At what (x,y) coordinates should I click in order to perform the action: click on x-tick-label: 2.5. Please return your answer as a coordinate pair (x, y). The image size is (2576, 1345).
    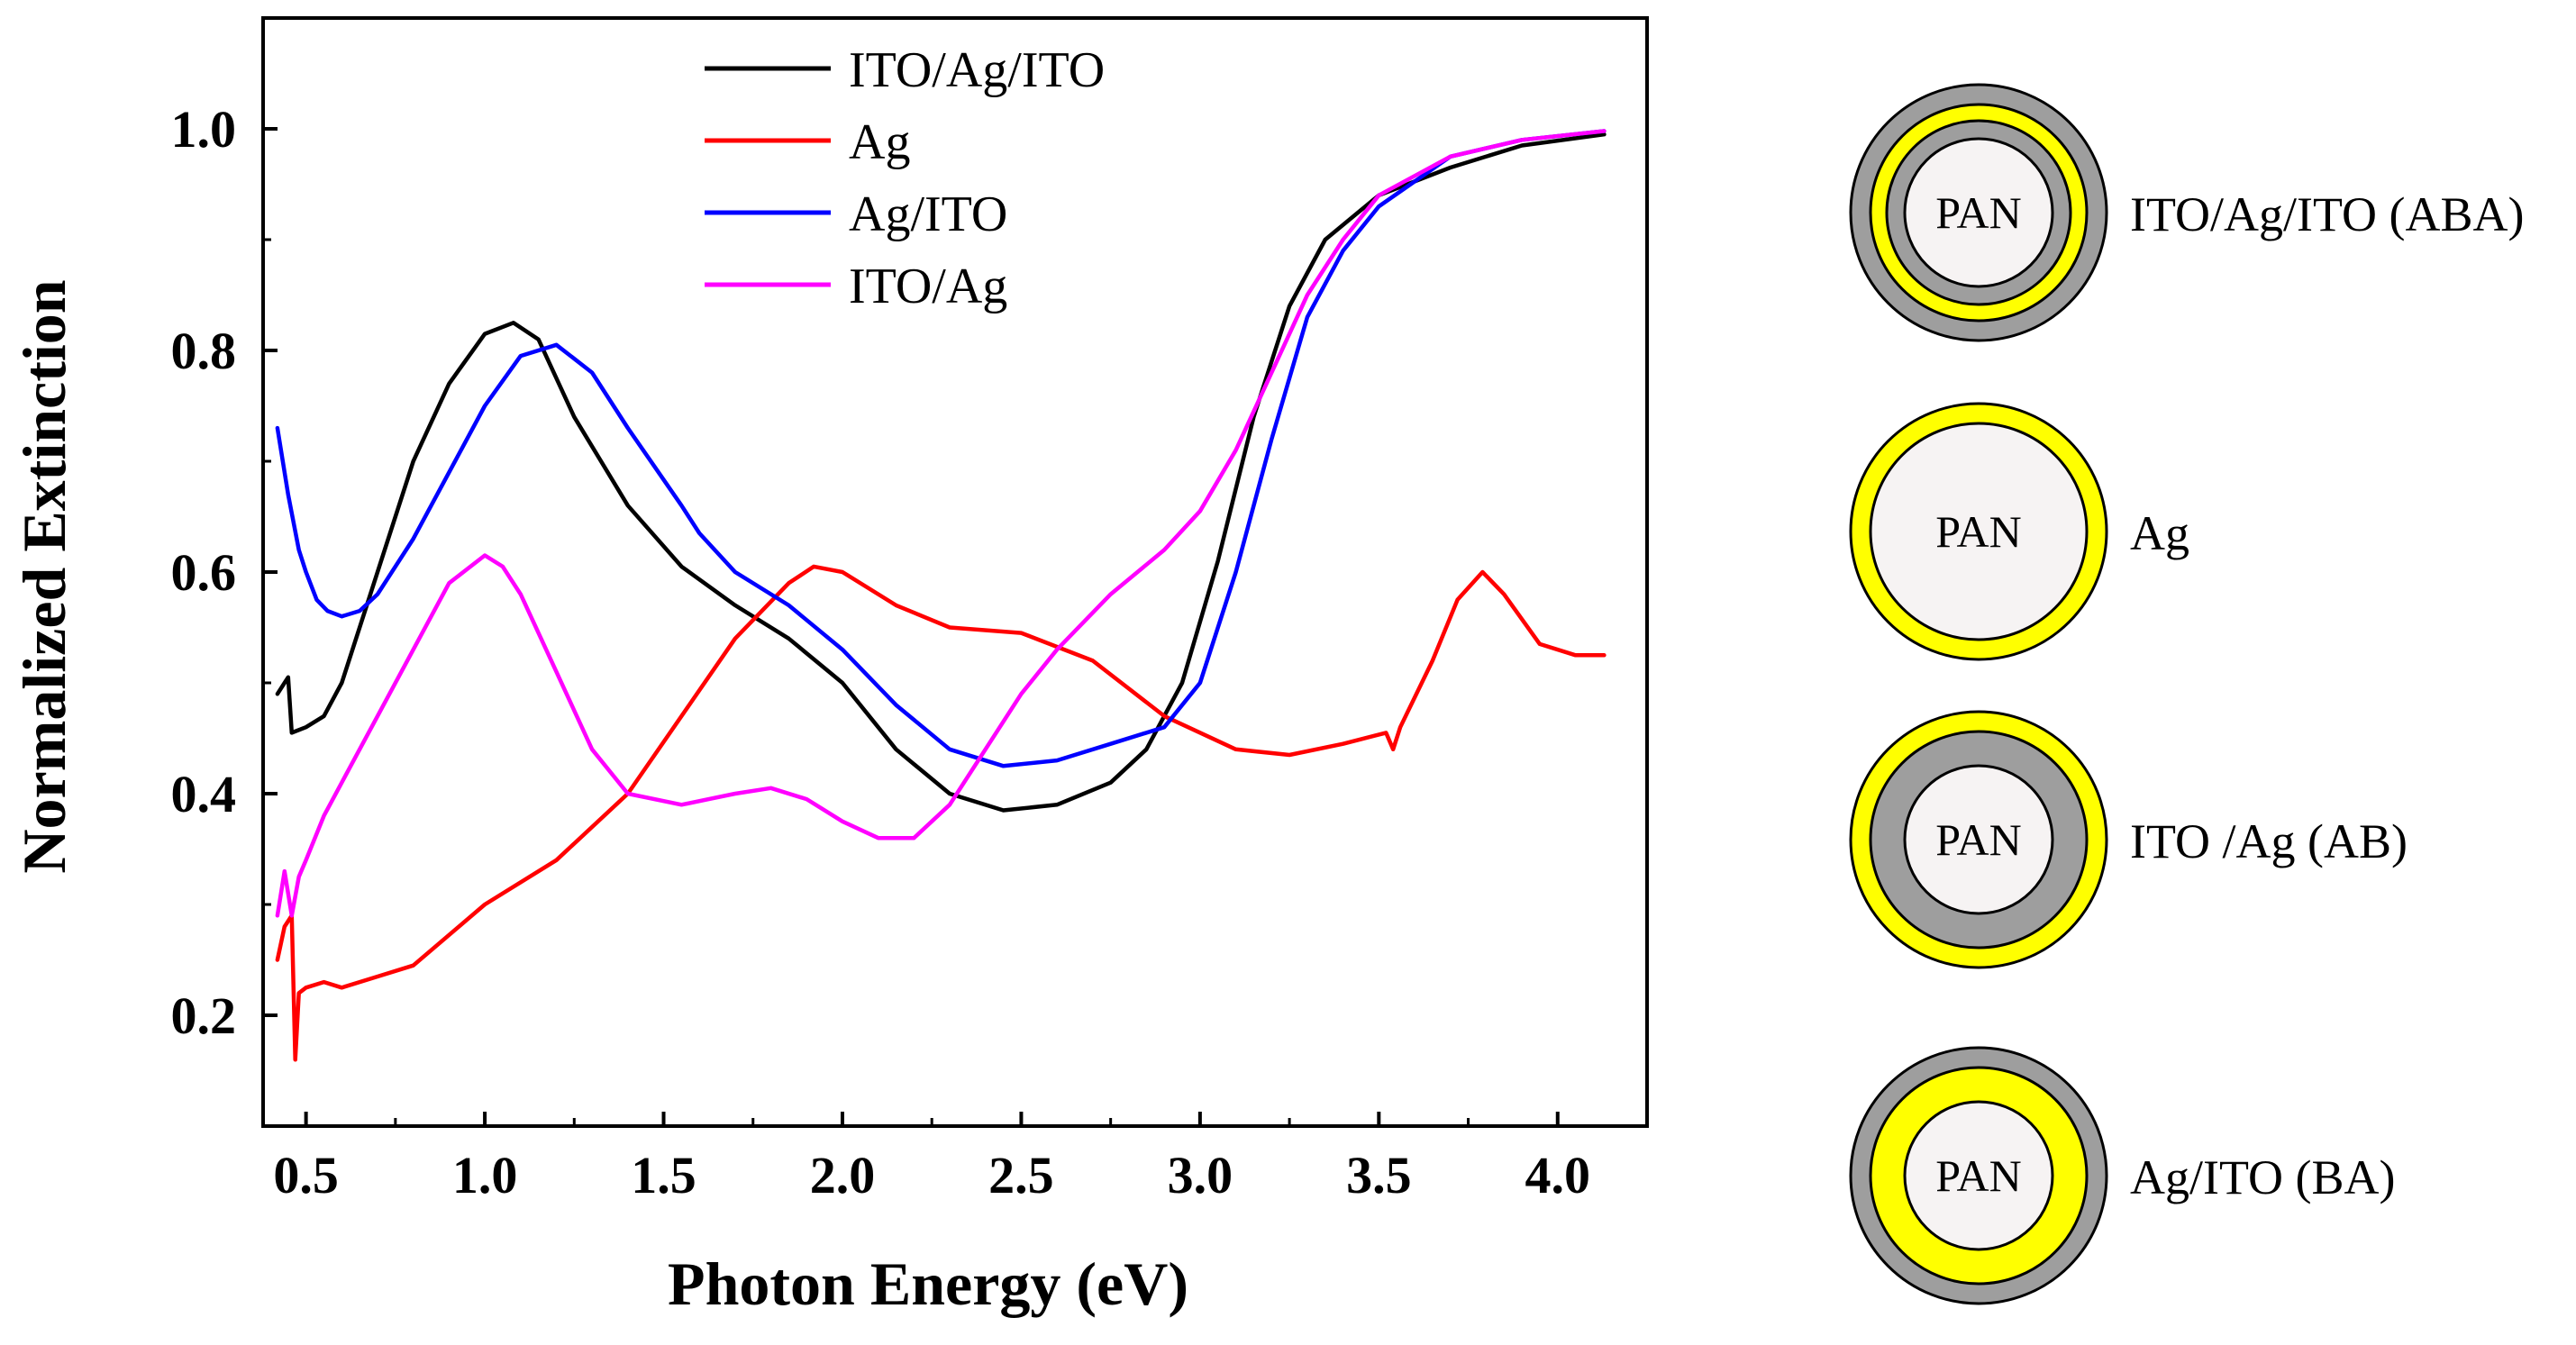
    Looking at the image, I should click on (1021, 1175).